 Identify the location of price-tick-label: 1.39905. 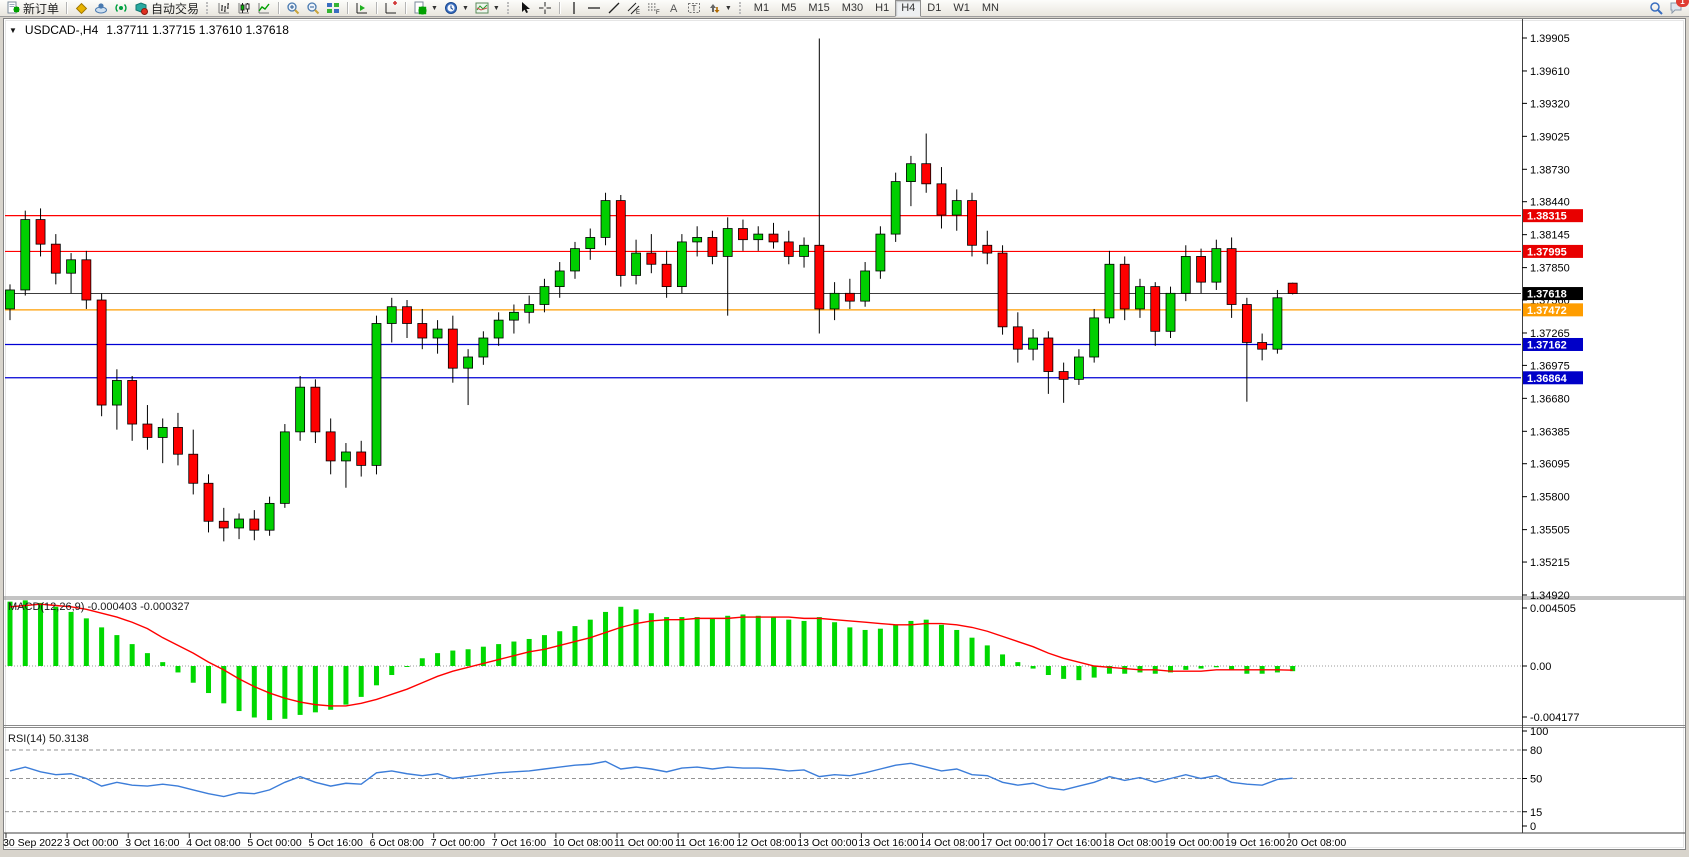
(1550, 39).